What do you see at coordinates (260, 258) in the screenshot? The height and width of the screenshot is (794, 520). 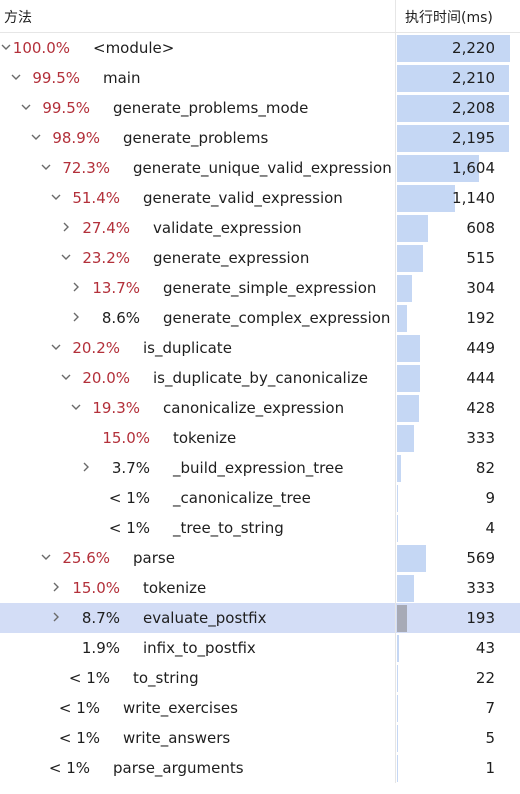 I see `tree-row: 23.2% generate_expression 515` at bounding box center [260, 258].